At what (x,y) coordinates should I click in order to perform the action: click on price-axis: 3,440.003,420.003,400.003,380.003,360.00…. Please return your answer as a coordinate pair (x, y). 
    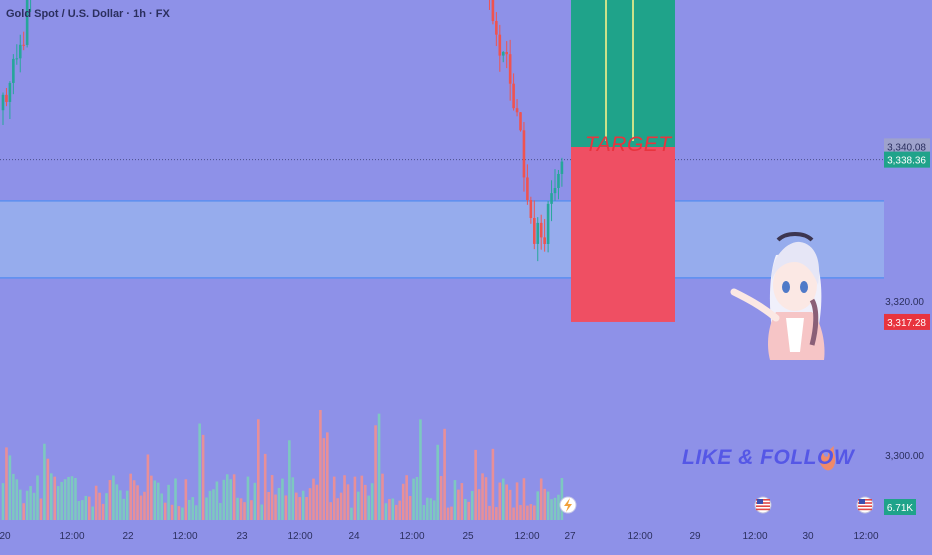
    Looking at the image, I should click on (907, 326).